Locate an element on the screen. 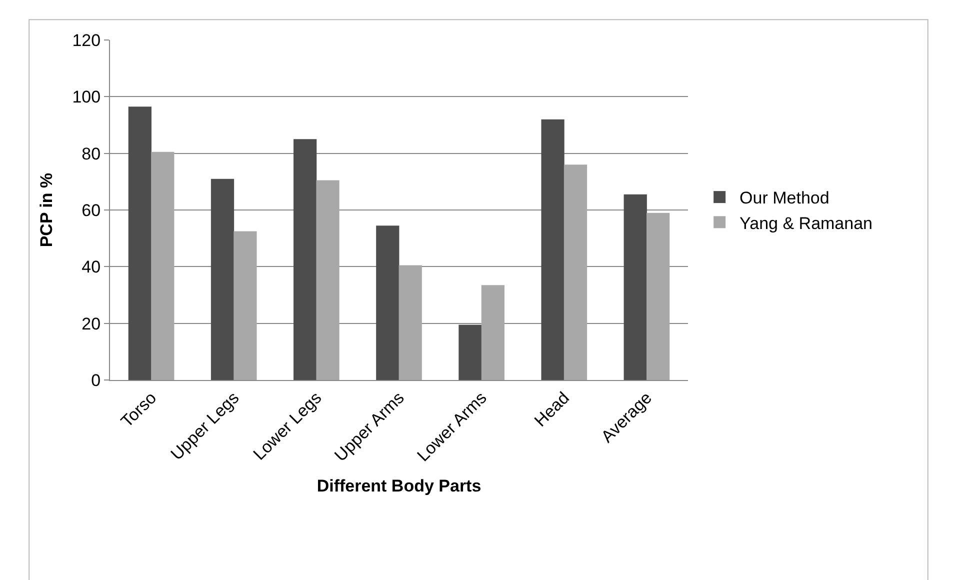  y-axis-title: PCP in % is located at coordinates (46, 210).